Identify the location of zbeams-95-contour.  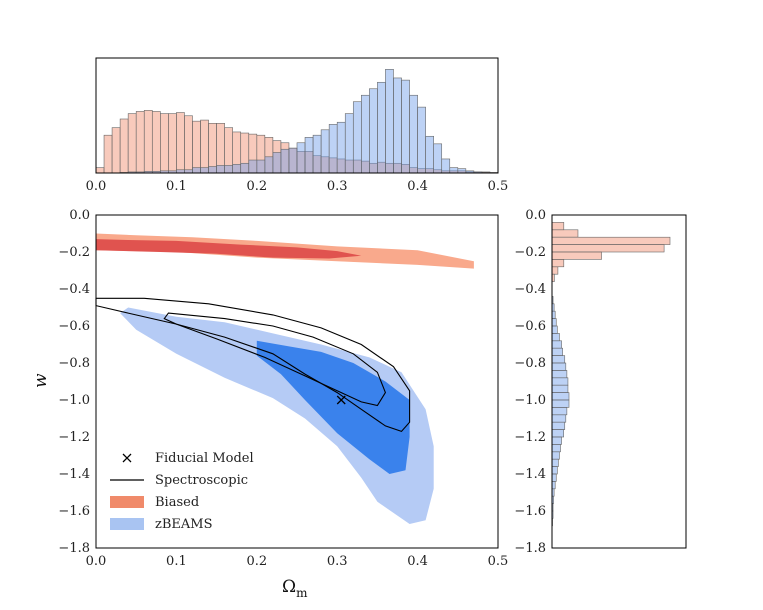
(277, 415).